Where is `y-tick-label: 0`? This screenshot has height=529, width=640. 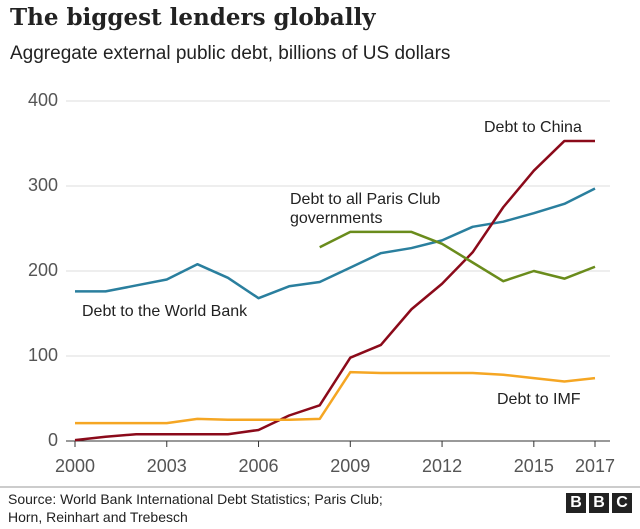
y-tick-label: 0 is located at coordinates (53, 440).